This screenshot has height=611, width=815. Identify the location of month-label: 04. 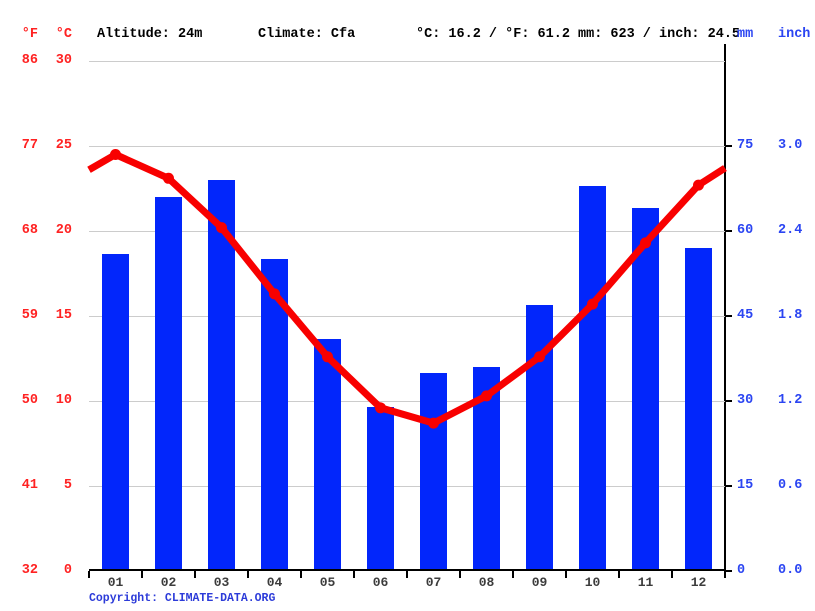
(274, 582).